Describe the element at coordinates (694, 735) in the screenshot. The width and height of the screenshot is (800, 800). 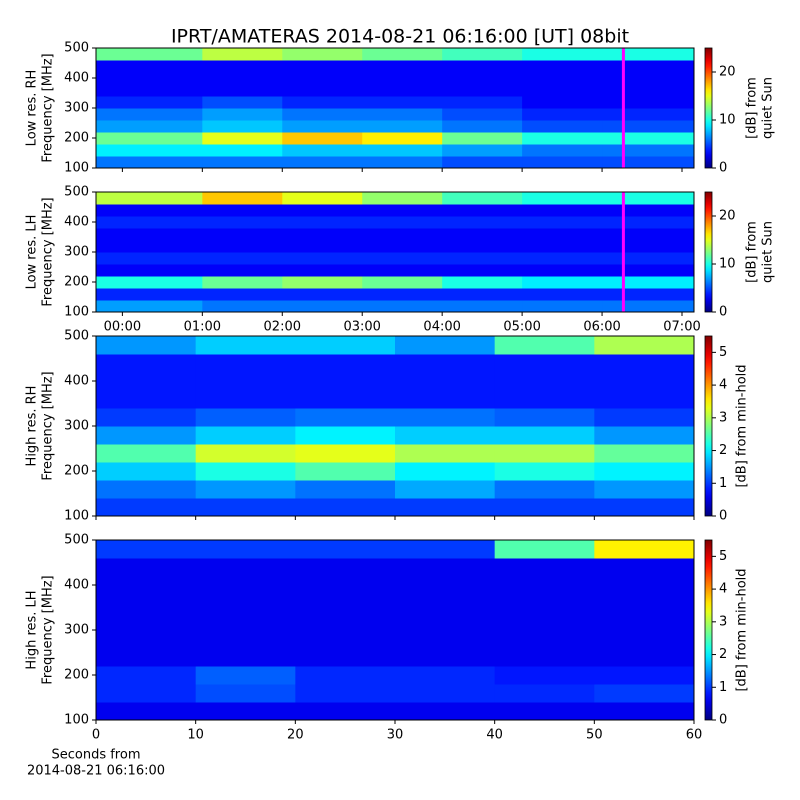
I see `x-tick-label: 60` at that location.